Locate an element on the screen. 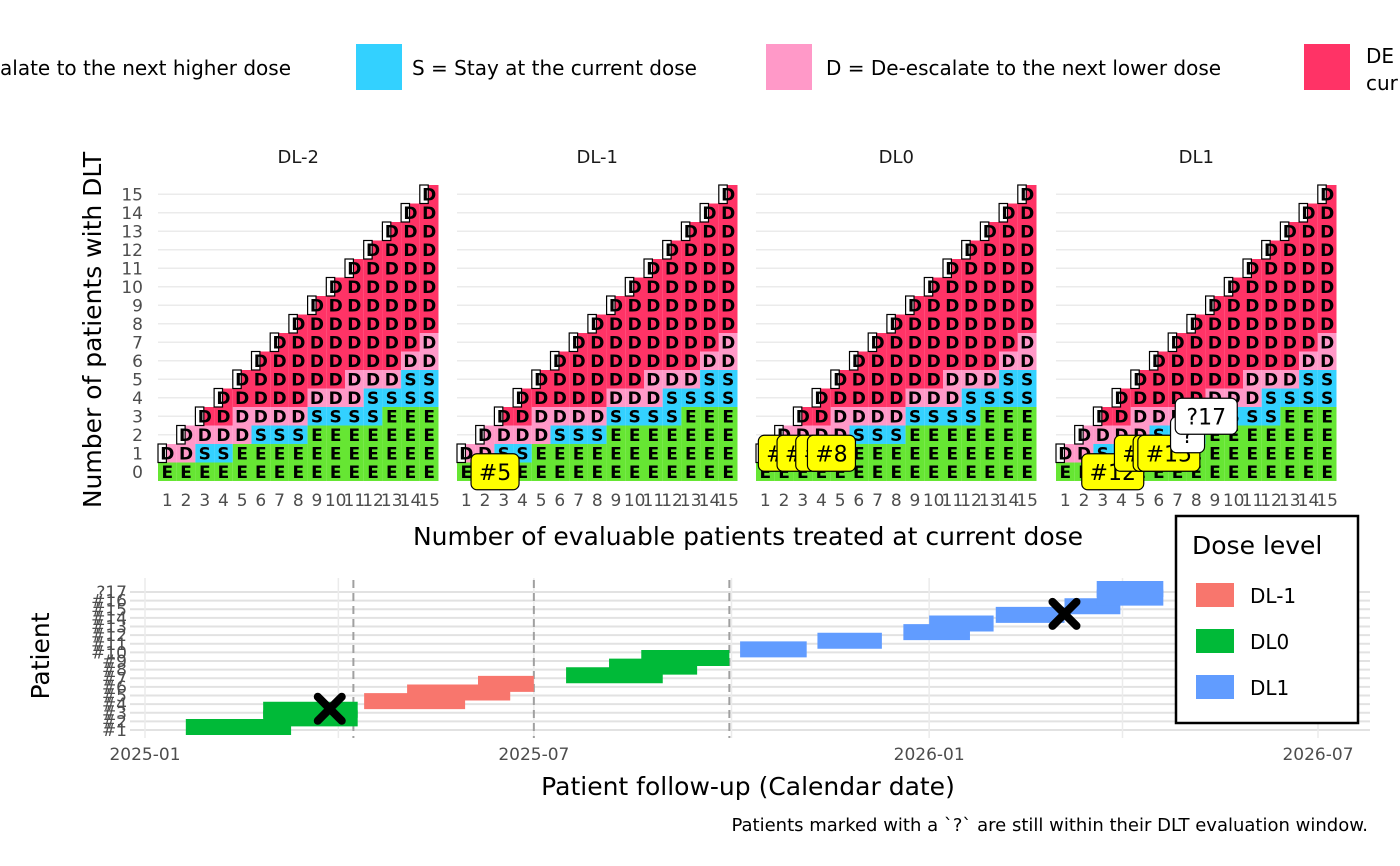 This screenshot has width=1400, height=866. timeline-y-tick: #6 is located at coordinates (114, 688).